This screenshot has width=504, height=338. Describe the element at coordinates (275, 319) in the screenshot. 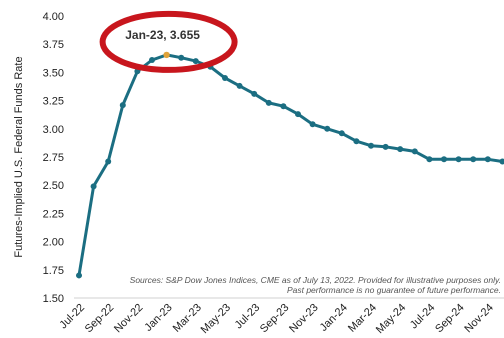

I see `x-tick-label: Sep-23` at that location.